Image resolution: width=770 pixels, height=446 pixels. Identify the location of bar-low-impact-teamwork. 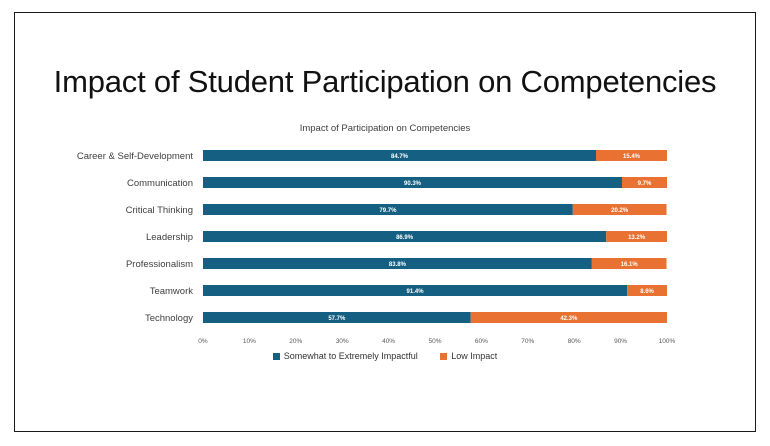
(647, 290).